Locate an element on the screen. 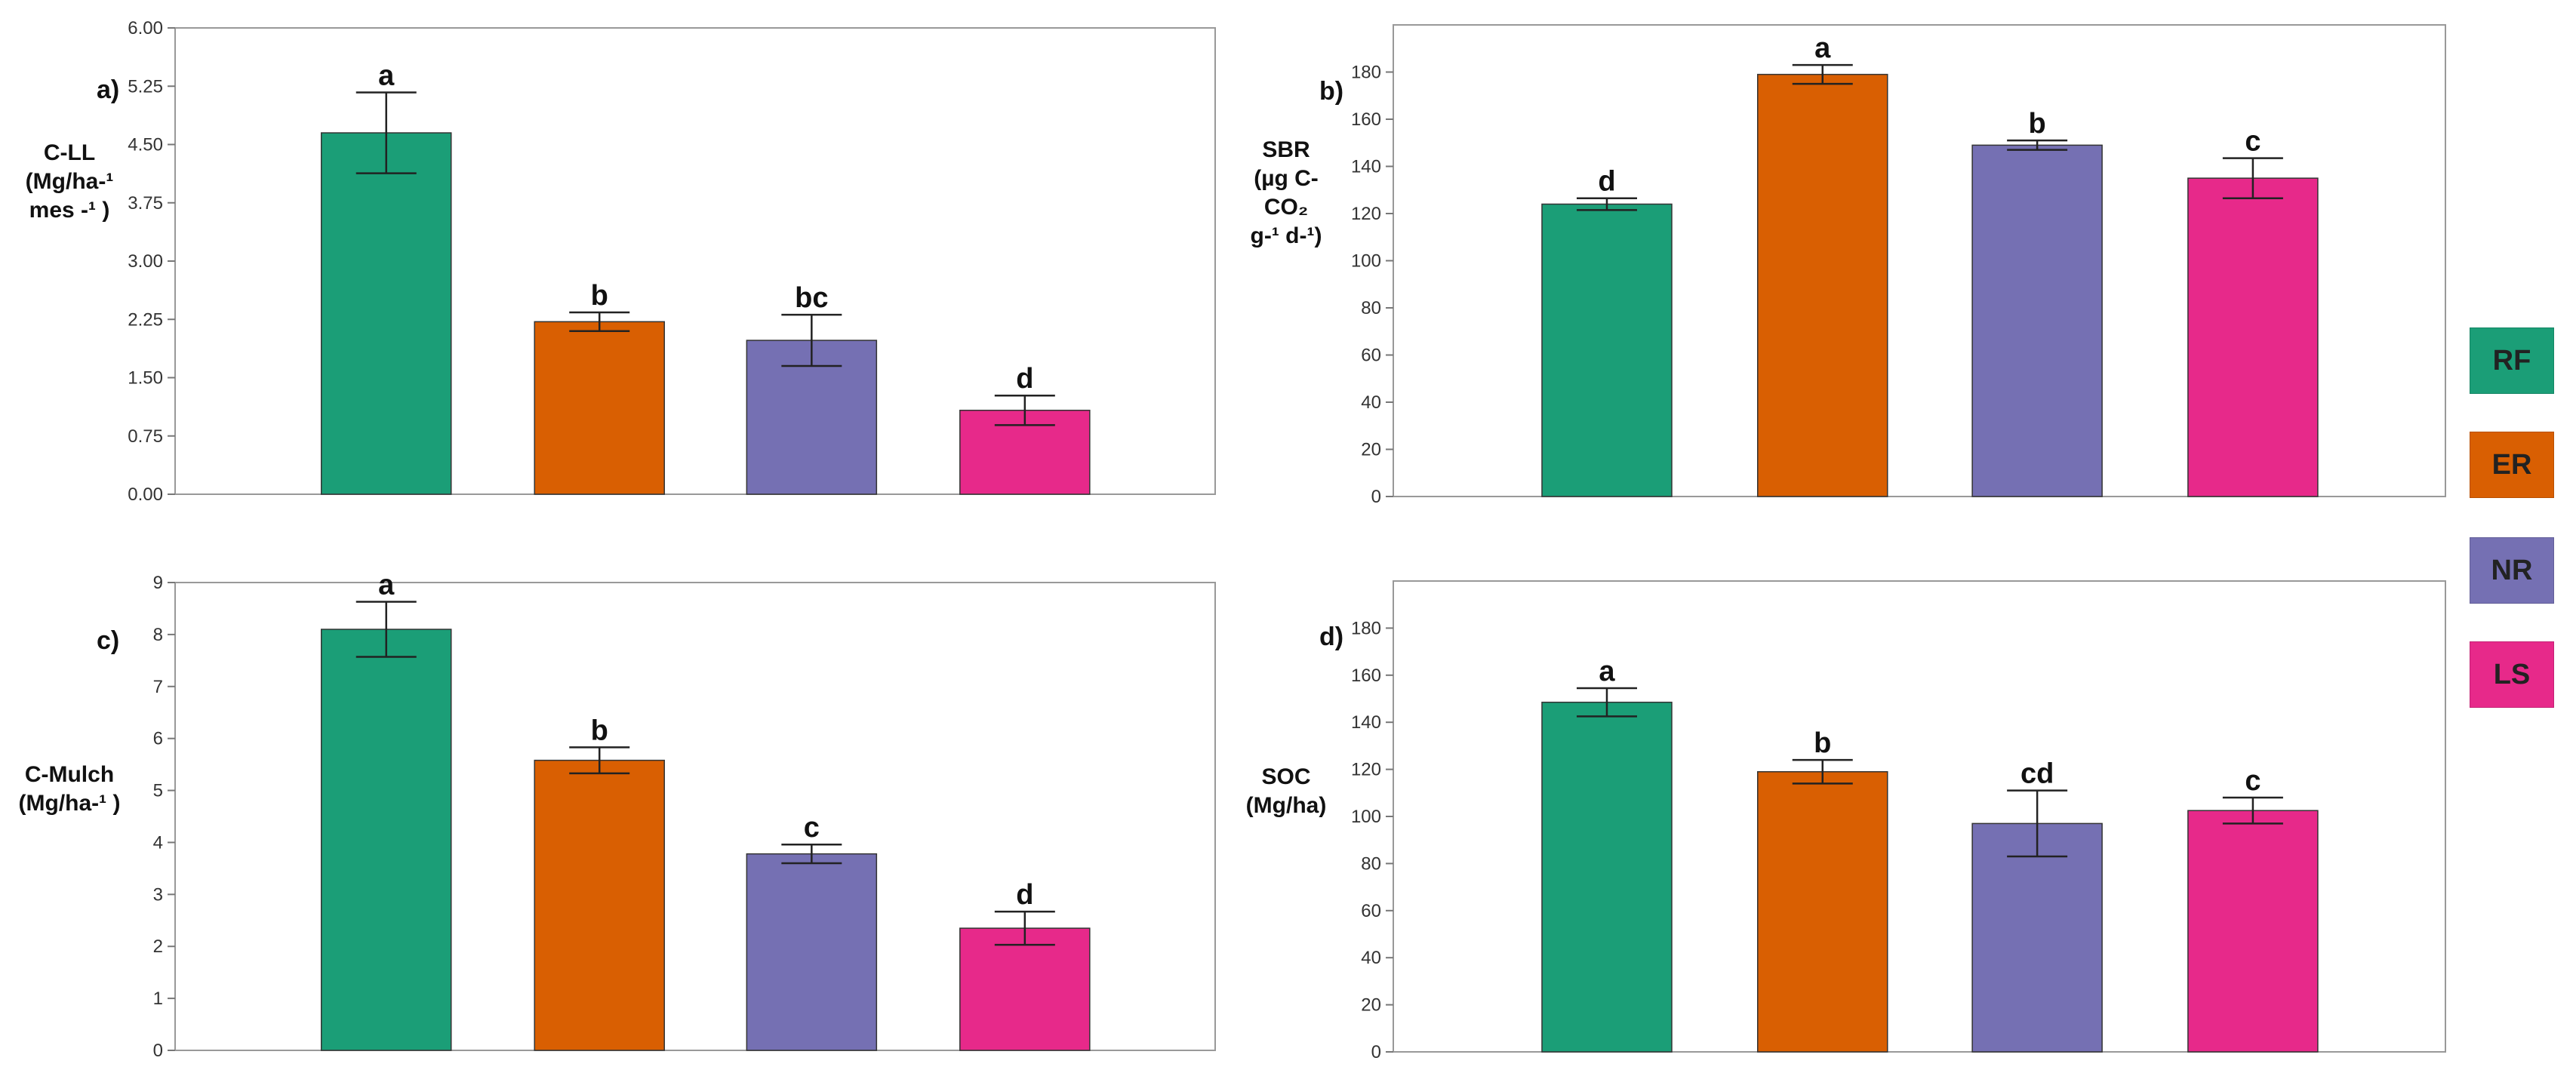 The width and height of the screenshot is (2576, 1073). panel-letter: c) is located at coordinates (108, 640).